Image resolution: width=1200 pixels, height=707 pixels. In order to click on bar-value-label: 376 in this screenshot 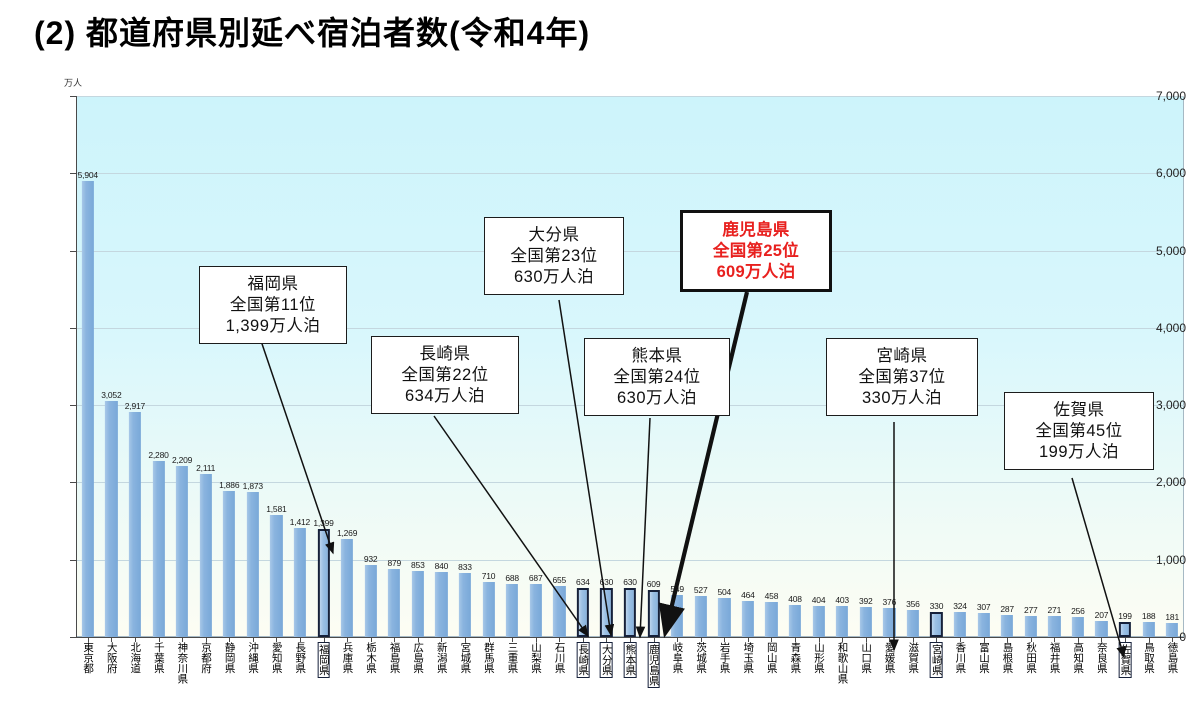, I will do `click(889, 601)`.